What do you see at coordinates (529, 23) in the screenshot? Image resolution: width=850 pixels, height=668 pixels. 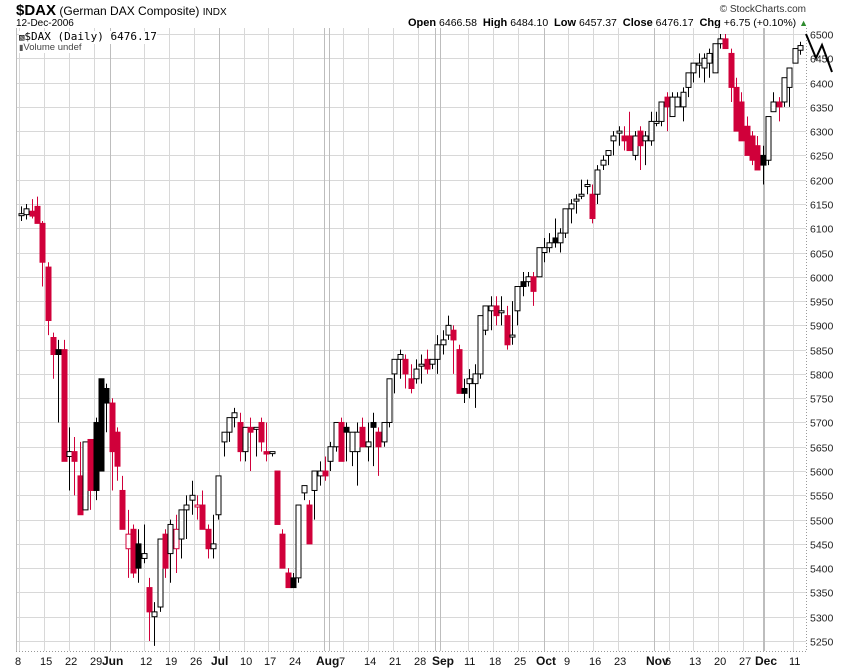 I see `high-value: 6484.10` at bounding box center [529, 23].